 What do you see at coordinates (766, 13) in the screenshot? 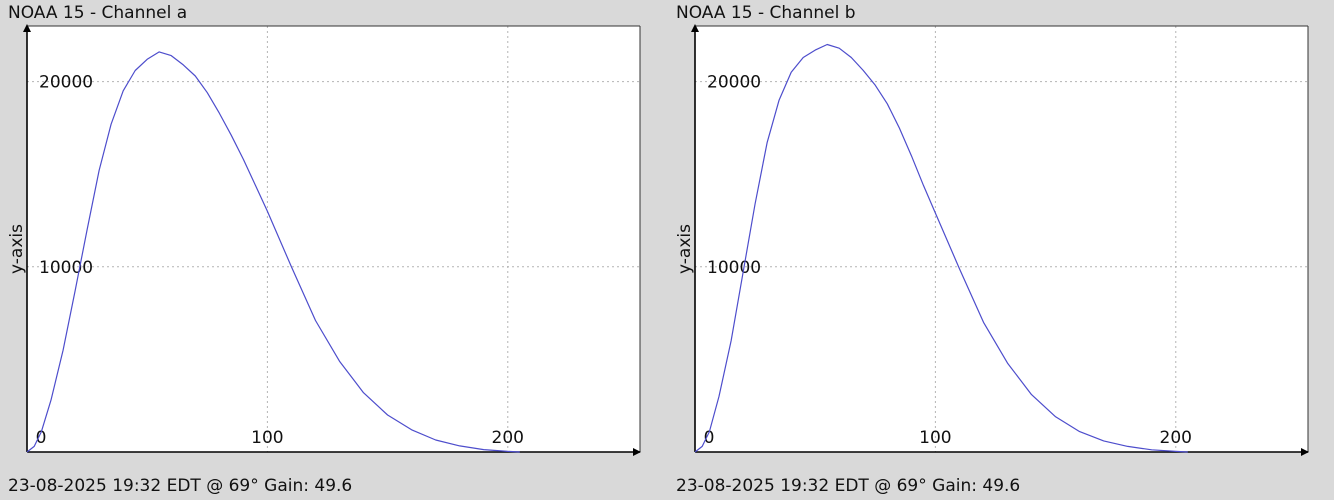
I see `chart-title: NOAA 15 - Channel b` at bounding box center [766, 13].